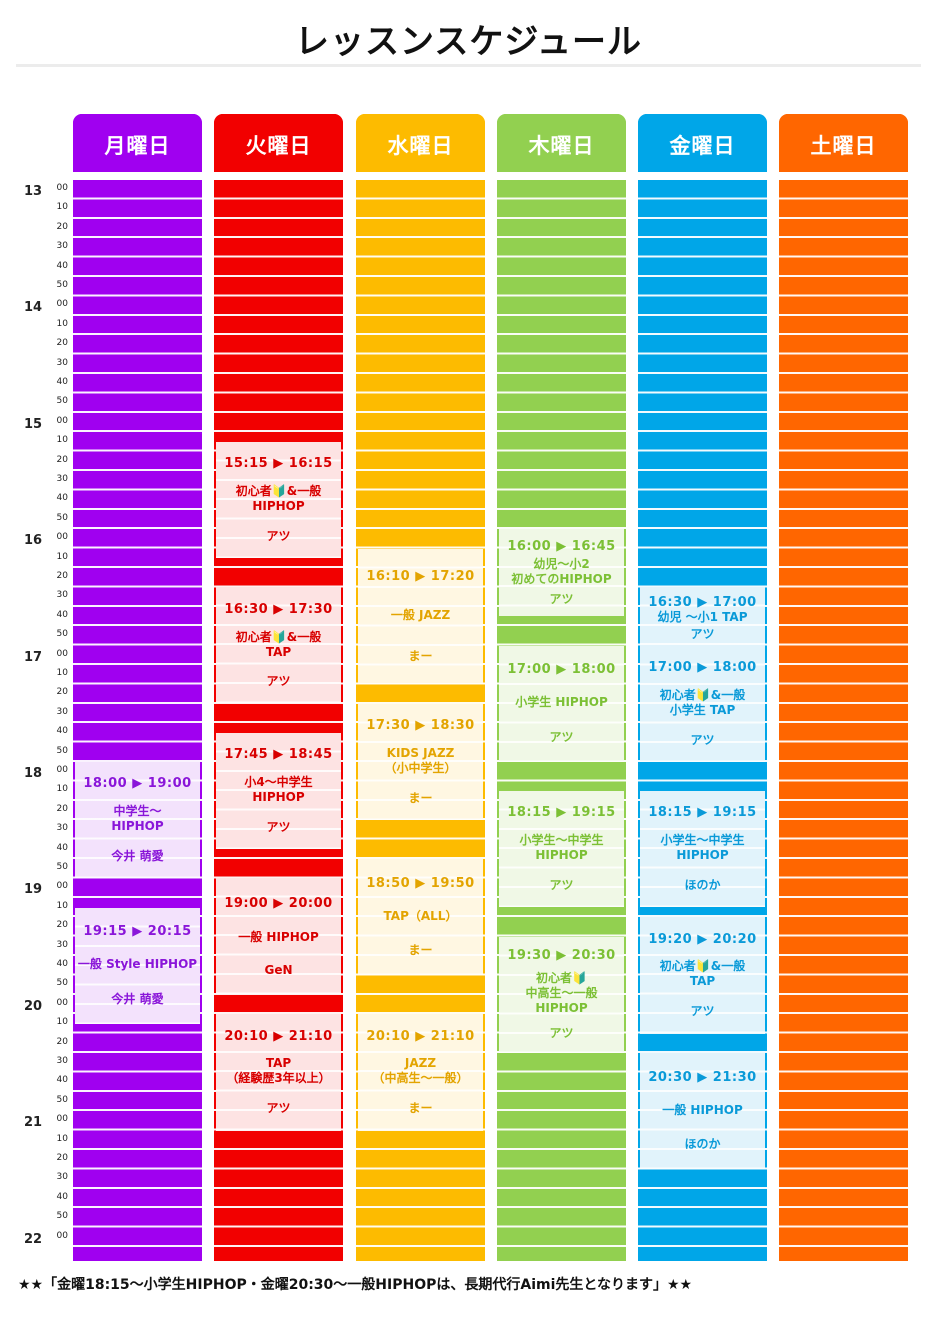 The width and height of the screenshot is (937, 1325). I want to click on lesson-block: 16:00 ▶ 16:45 幼児～小2 初めてのHIPHOP アツ, so click(561, 573).